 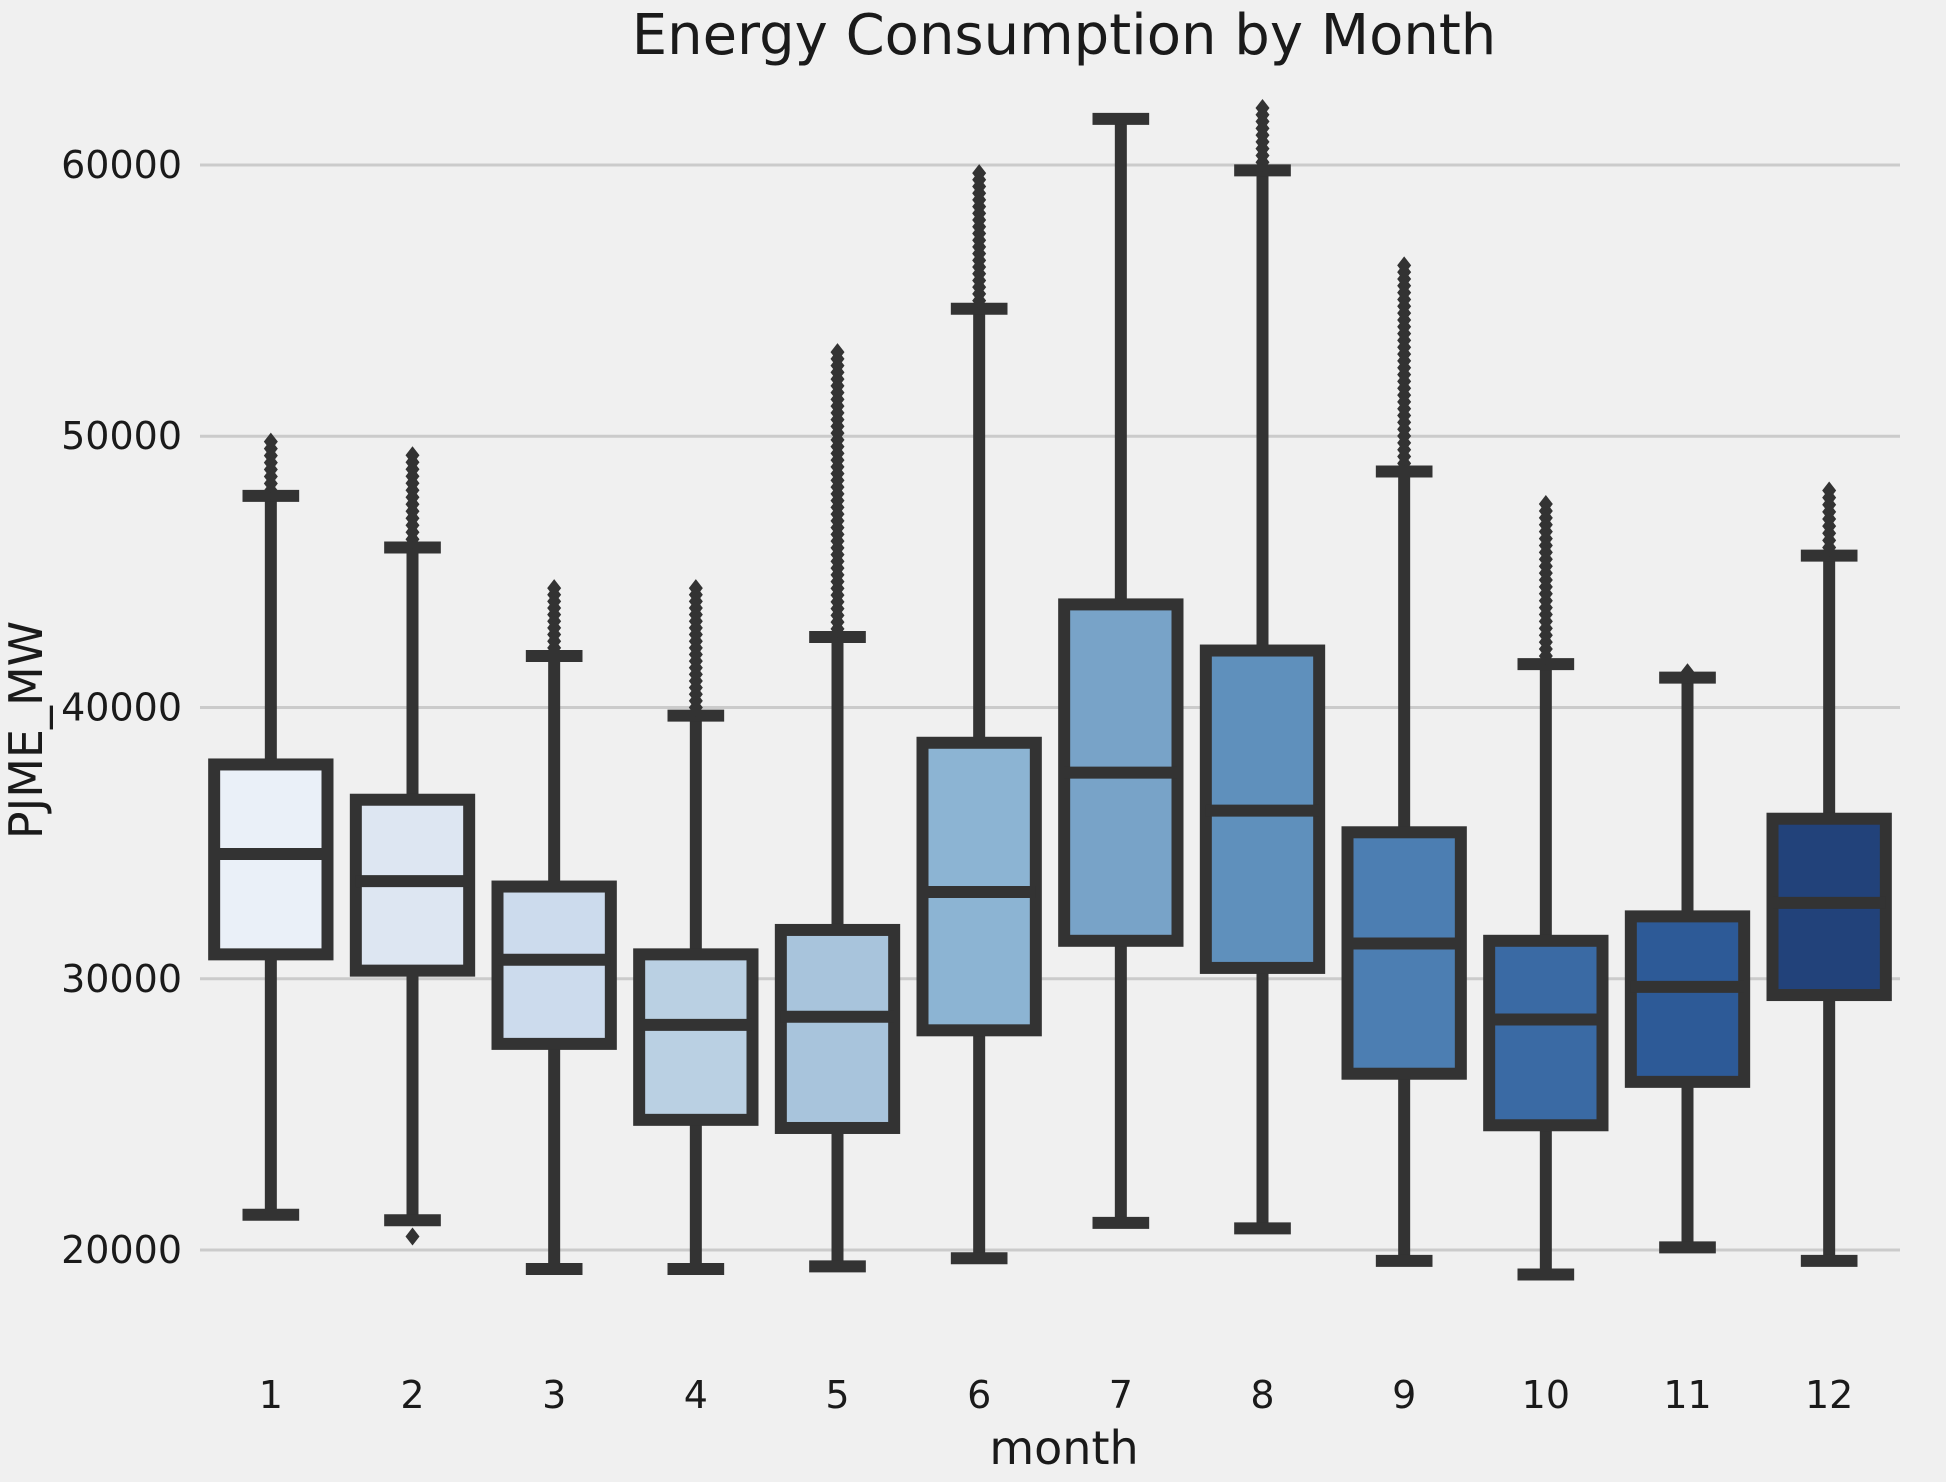 I want to click on x-tick-label: 12, so click(x=1829, y=1395).